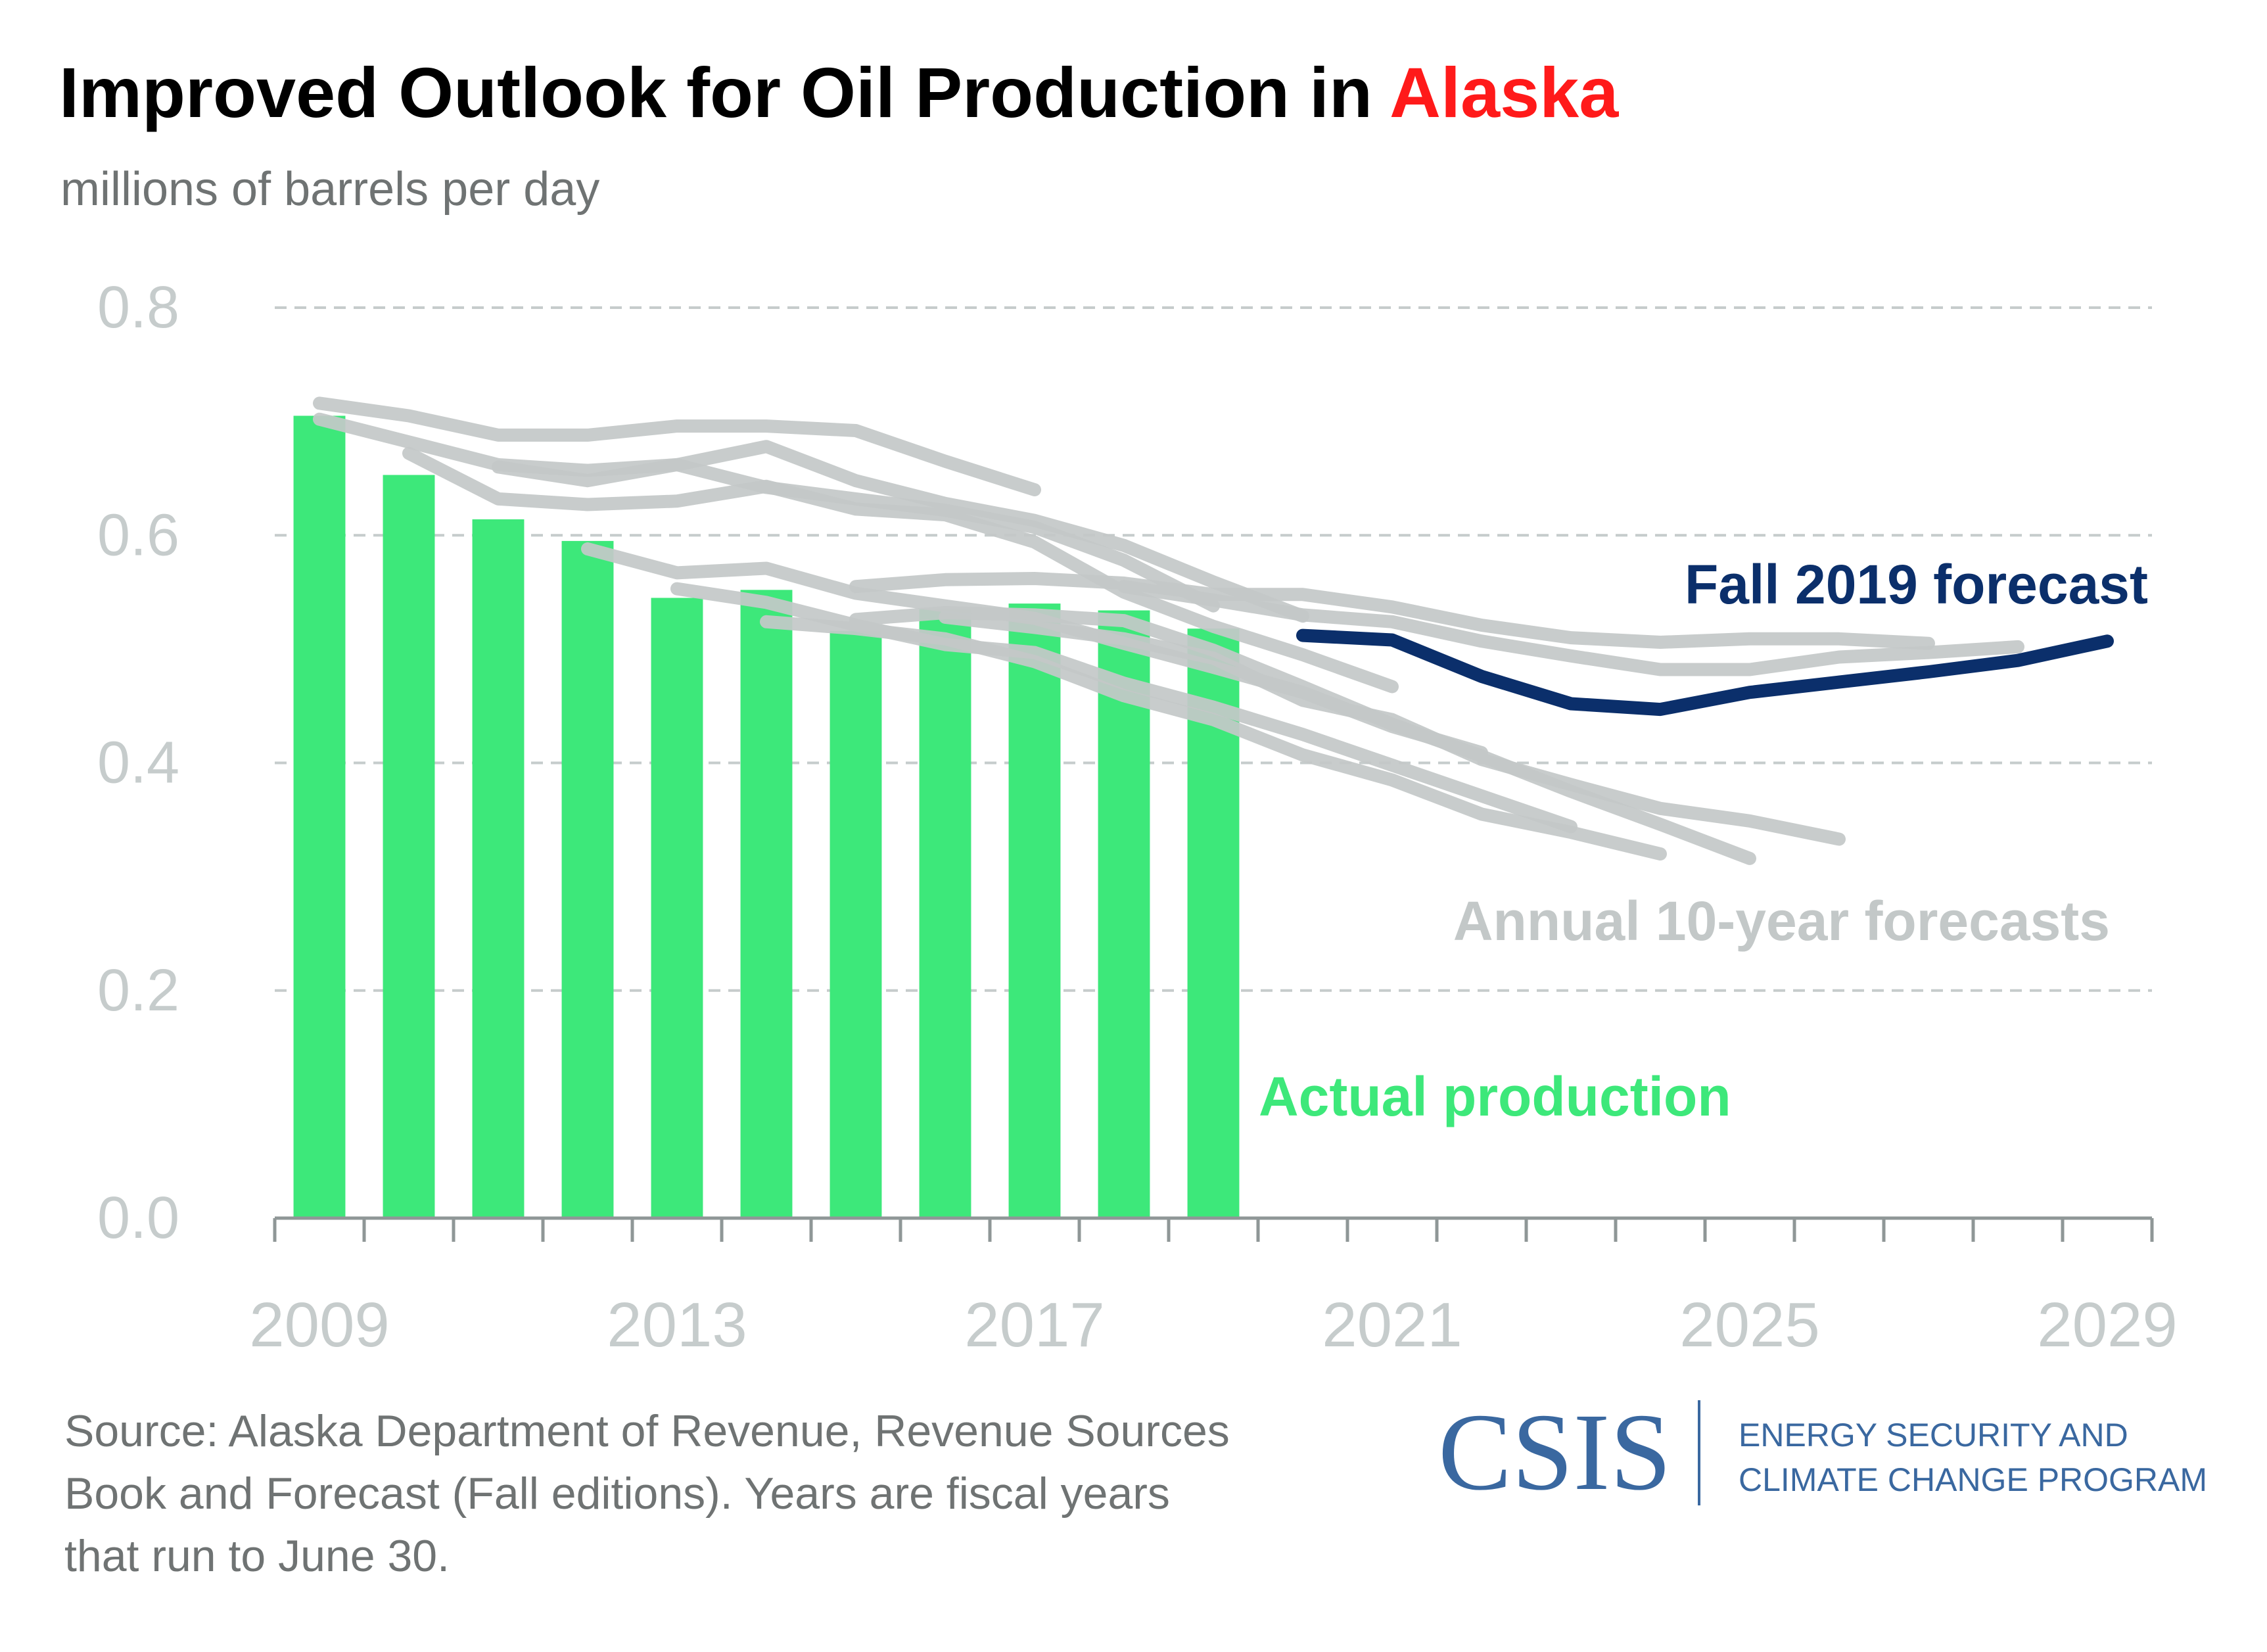  I want to click on y-tick-label: 0.4, so click(138, 763).